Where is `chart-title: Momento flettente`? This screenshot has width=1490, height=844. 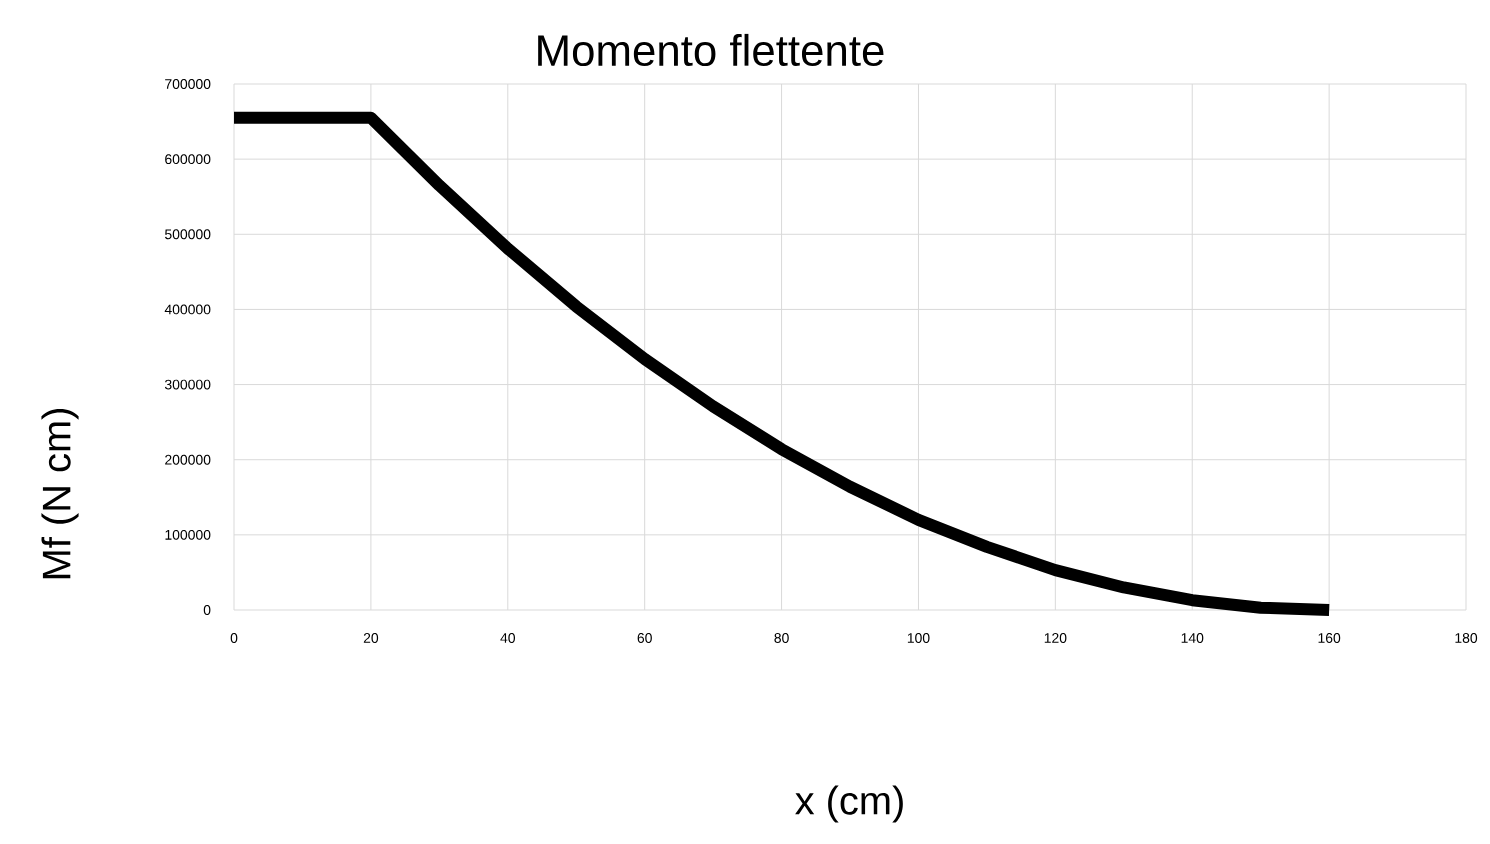 chart-title: Momento flettente is located at coordinates (711, 50).